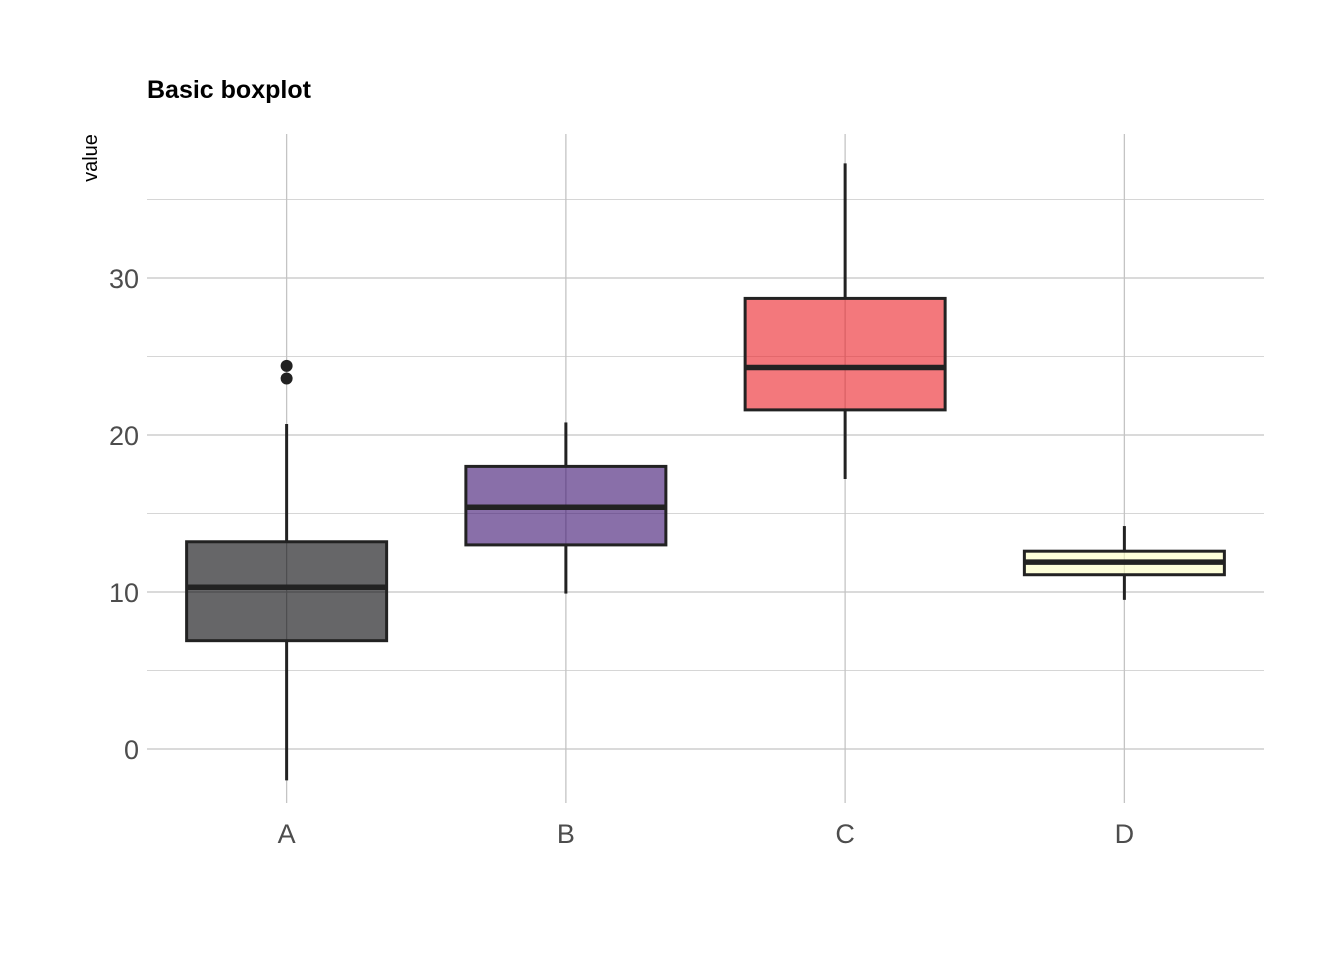  What do you see at coordinates (287, 834) in the screenshot?
I see `x-tick-label: A` at bounding box center [287, 834].